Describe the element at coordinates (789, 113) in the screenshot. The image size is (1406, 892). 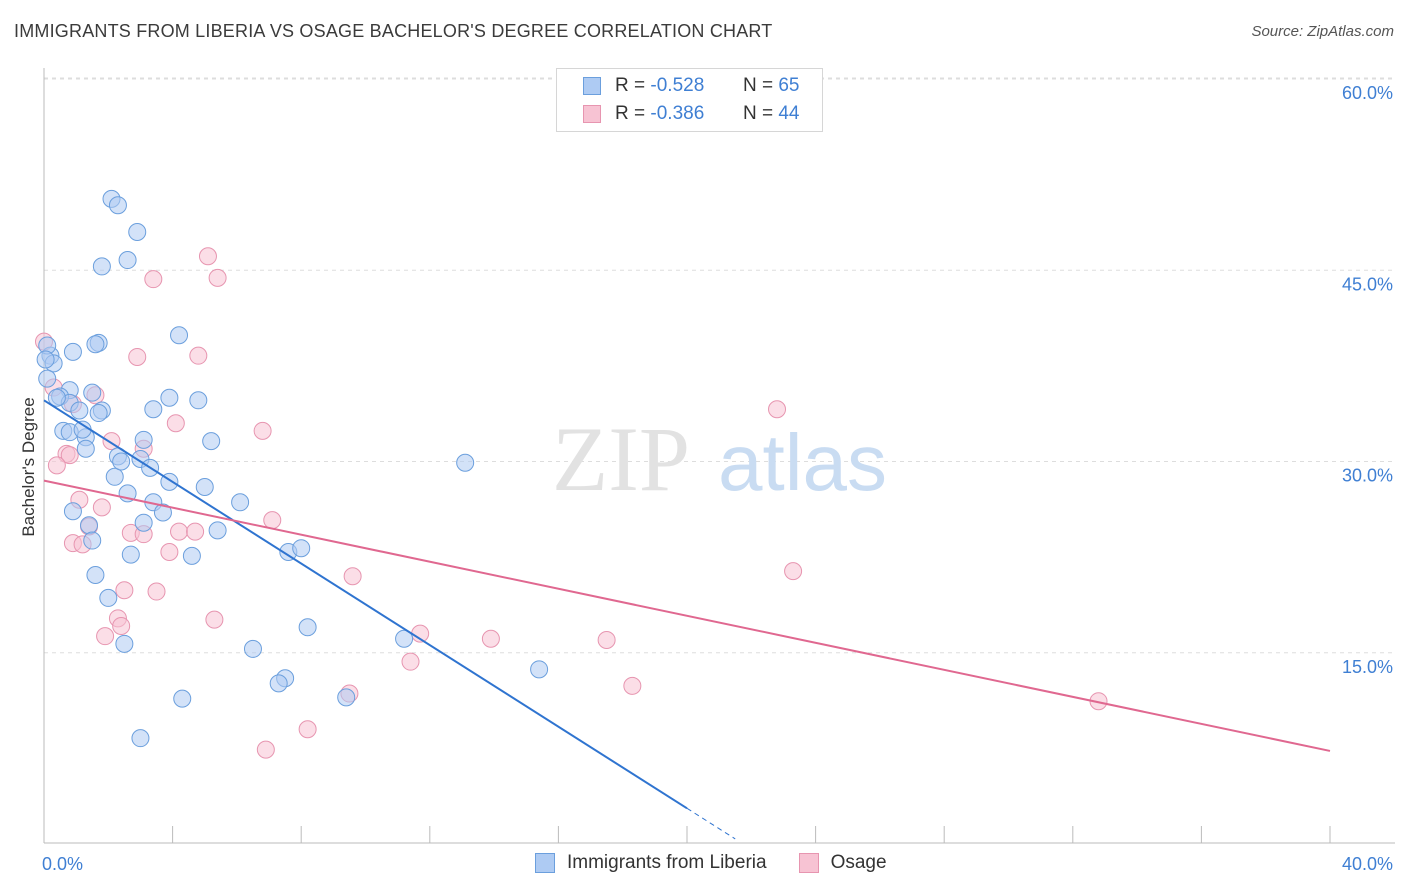
I see `legend-n-value: 44` at that location.